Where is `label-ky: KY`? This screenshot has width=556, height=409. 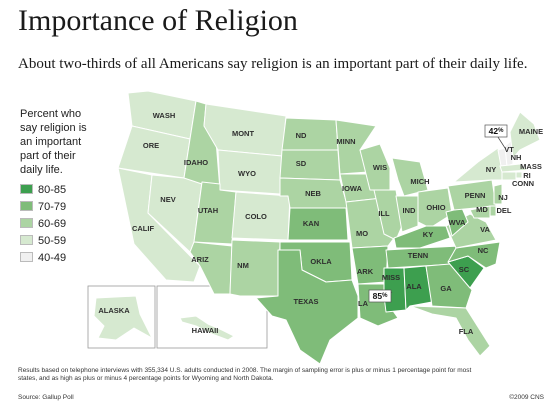 label-ky: KY is located at coordinates (428, 234).